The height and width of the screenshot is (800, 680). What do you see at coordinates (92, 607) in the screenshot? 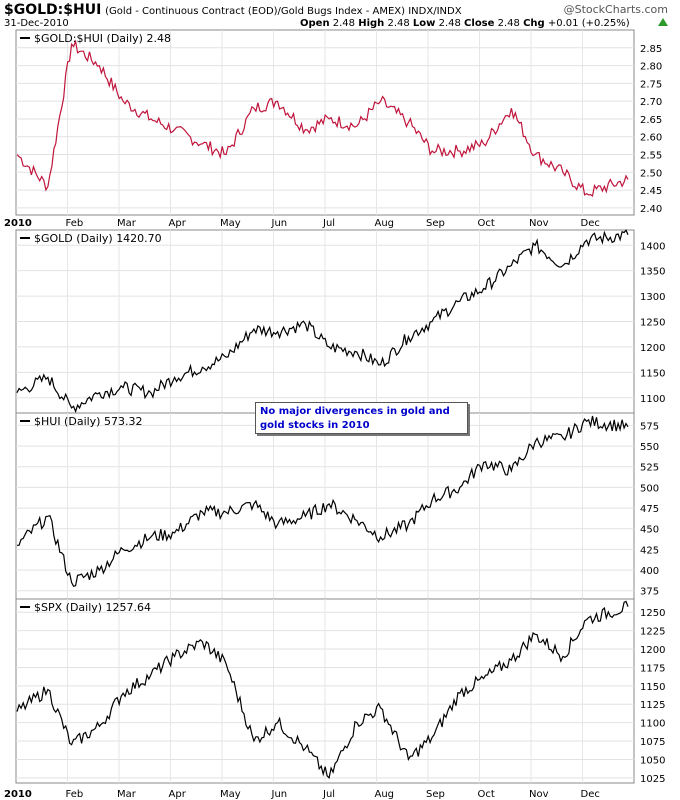
I see `legend-label: $SPX (Daily) 1257.64` at bounding box center [92, 607].